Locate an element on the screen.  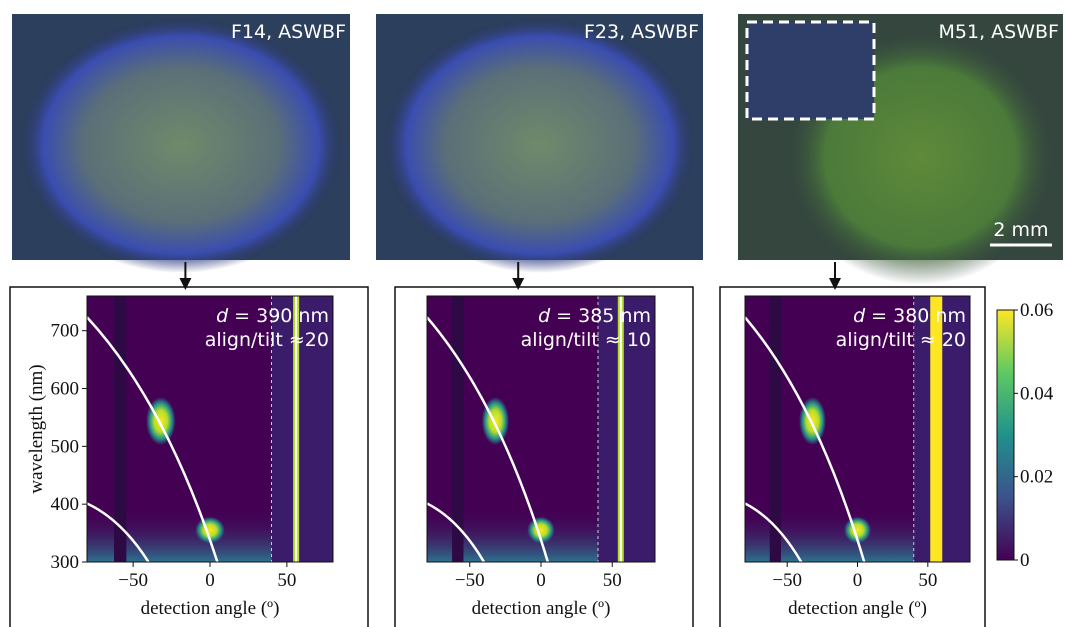
photo-label: M51, ASWBF is located at coordinates (999, 32).